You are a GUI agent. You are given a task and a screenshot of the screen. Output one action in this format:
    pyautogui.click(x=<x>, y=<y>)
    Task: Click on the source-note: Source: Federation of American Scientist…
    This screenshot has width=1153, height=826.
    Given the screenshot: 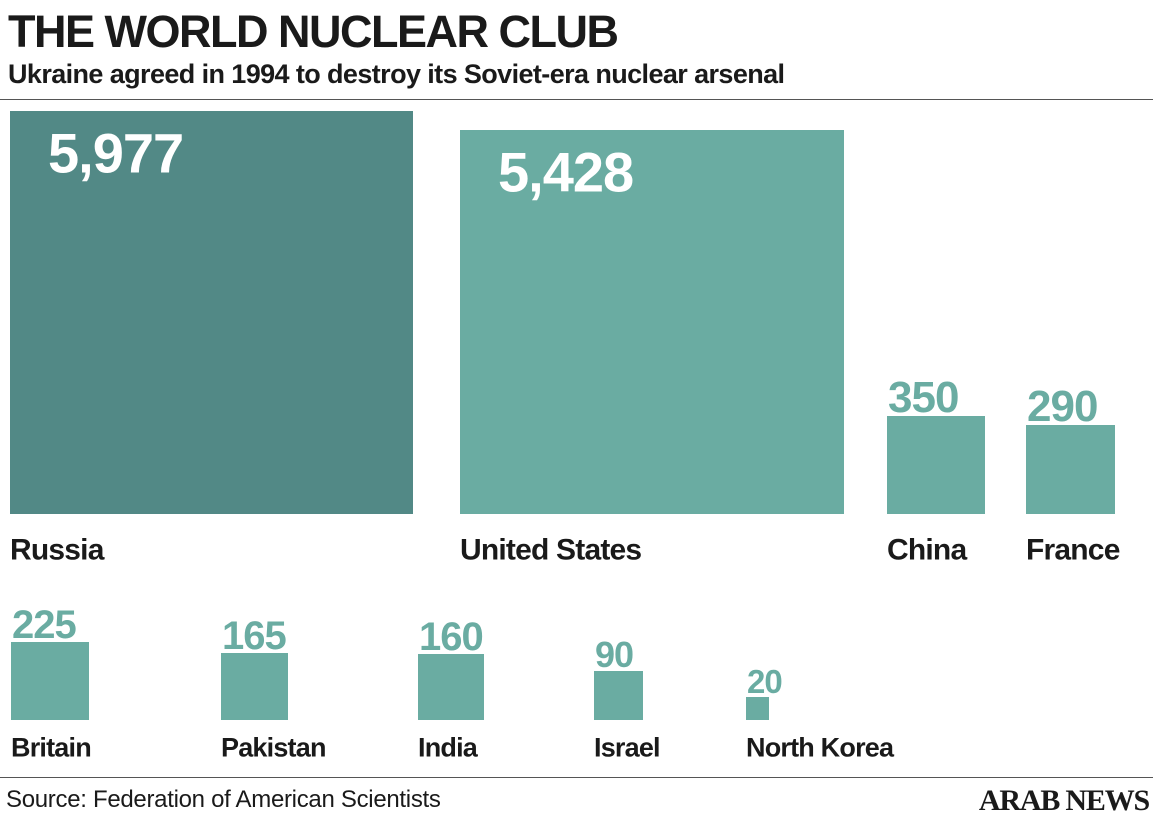 What is the action you would take?
    pyautogui.click(x=223, y=799)
    